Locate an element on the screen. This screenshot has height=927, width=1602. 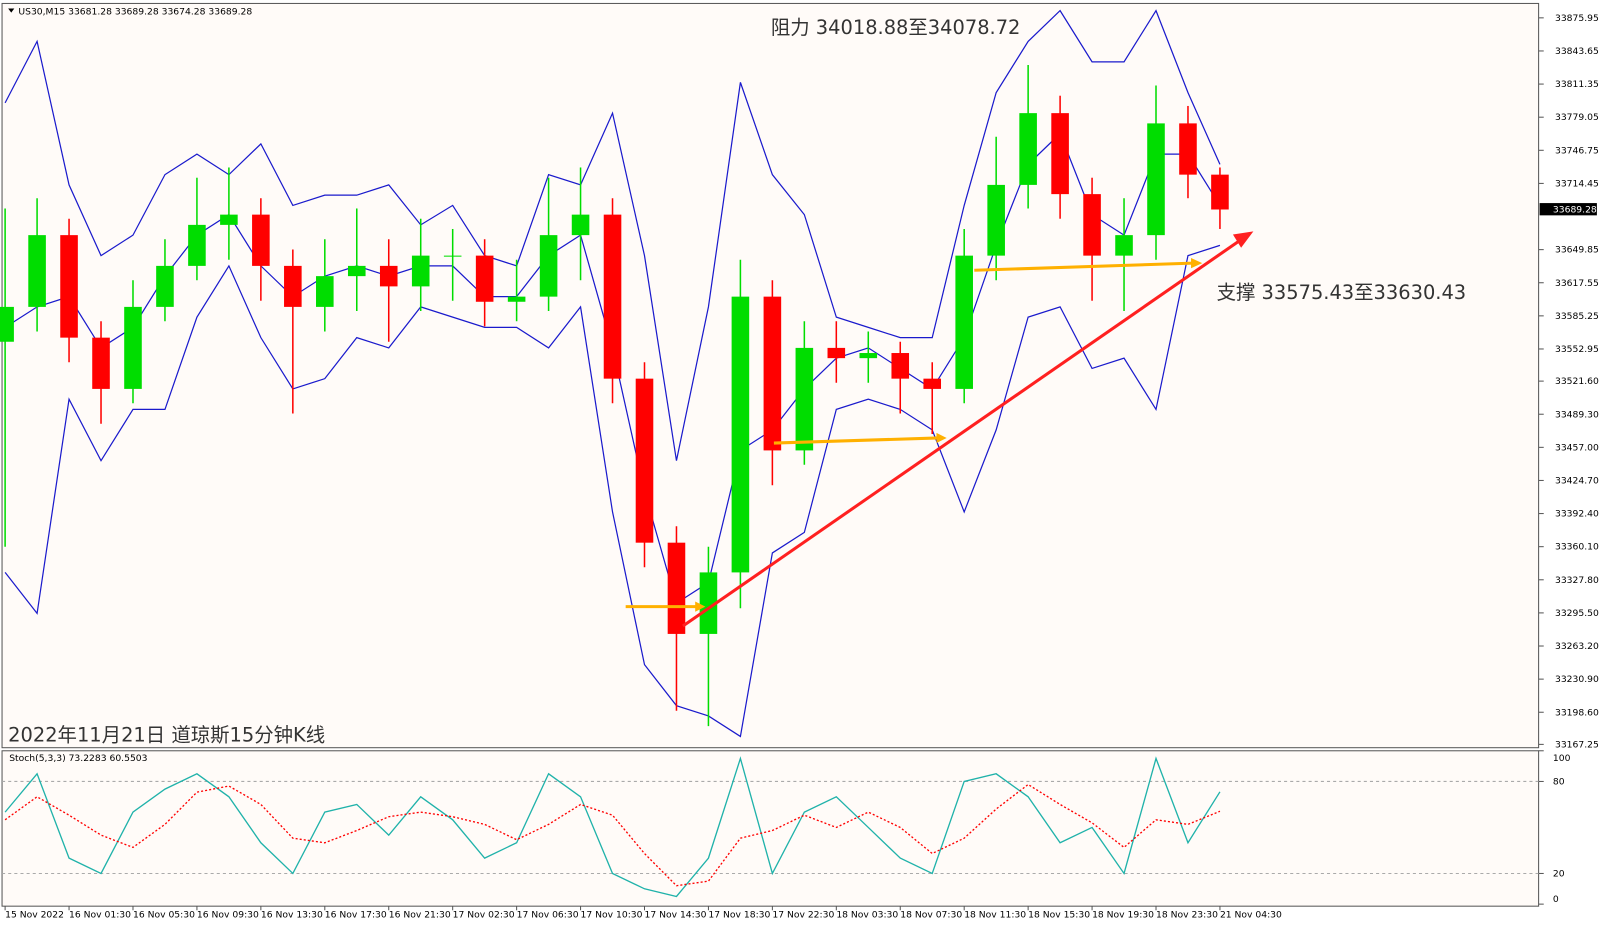
y-tick-label: 33843.65 is located at coordinates (1577, 51).